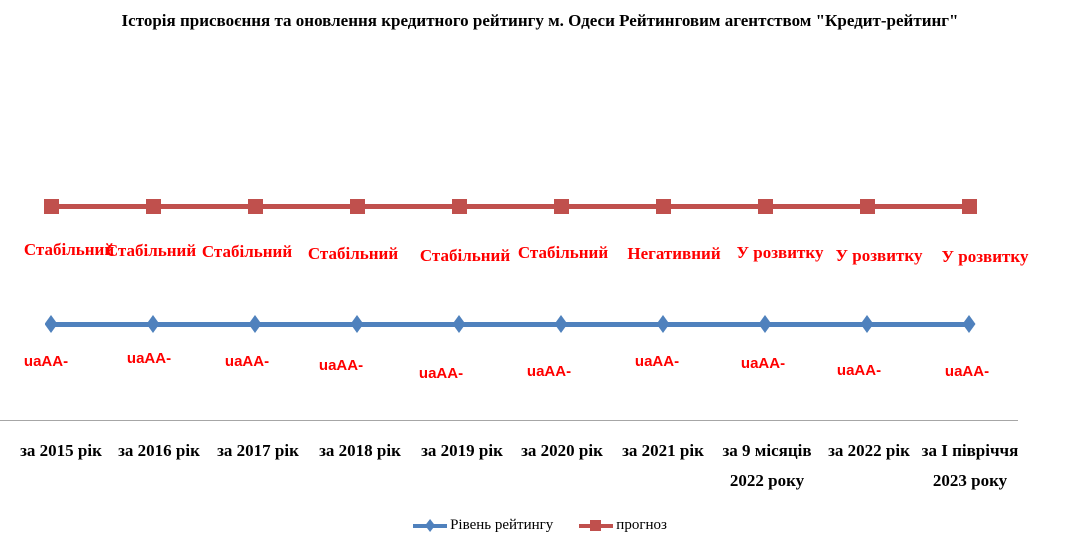 The height and width of the screenshot is (550, 1080). Describe the element at coordinates (869, 450) in the screenshot. I see `x-axis-label: за 2022 рік` at that location.